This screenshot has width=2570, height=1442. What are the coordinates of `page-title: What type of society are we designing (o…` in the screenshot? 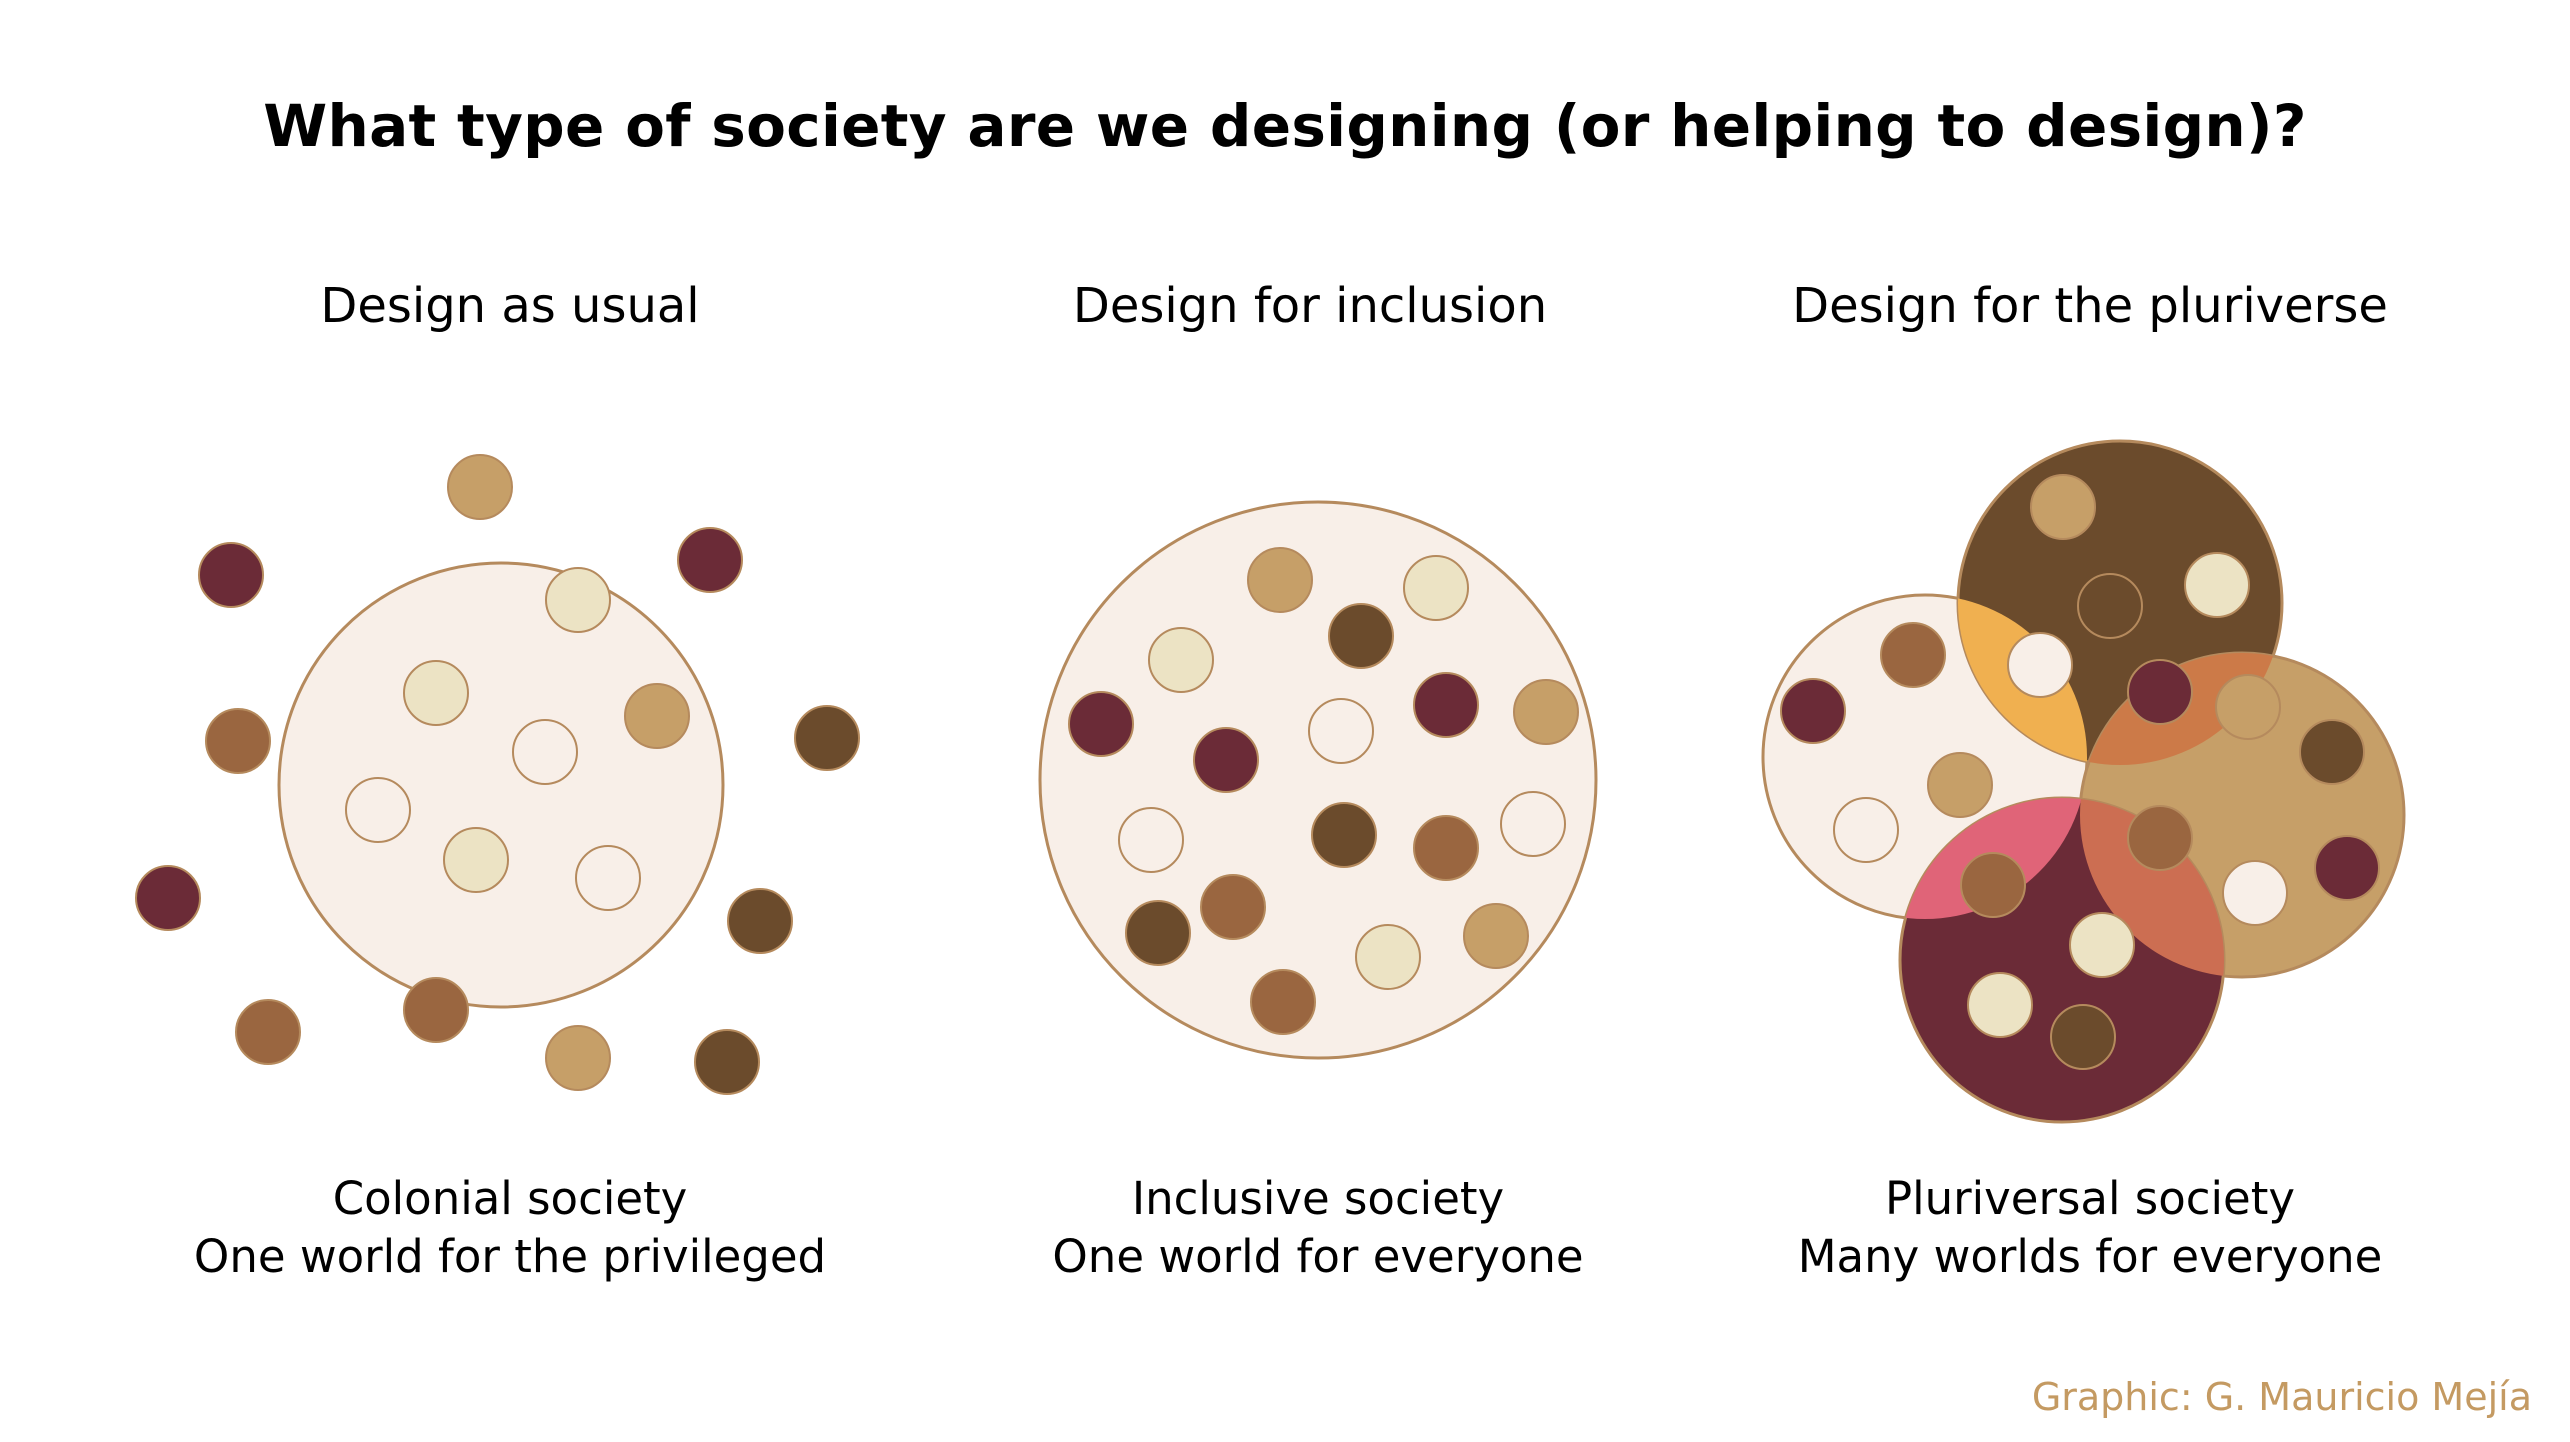 It's located at (1285, 126).